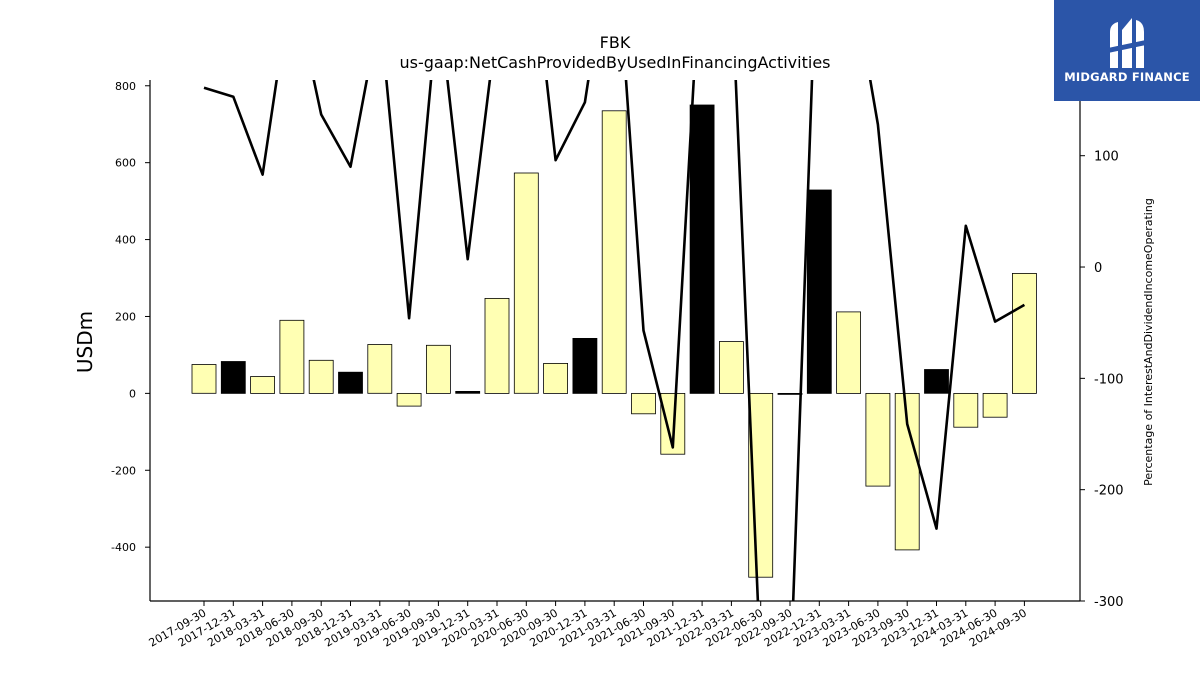 The height and width of the screenshot is (675, 1200). Describe the element at coordinates (123, 470) in the screenshot. I see `y-tick-label: -200` at that location.